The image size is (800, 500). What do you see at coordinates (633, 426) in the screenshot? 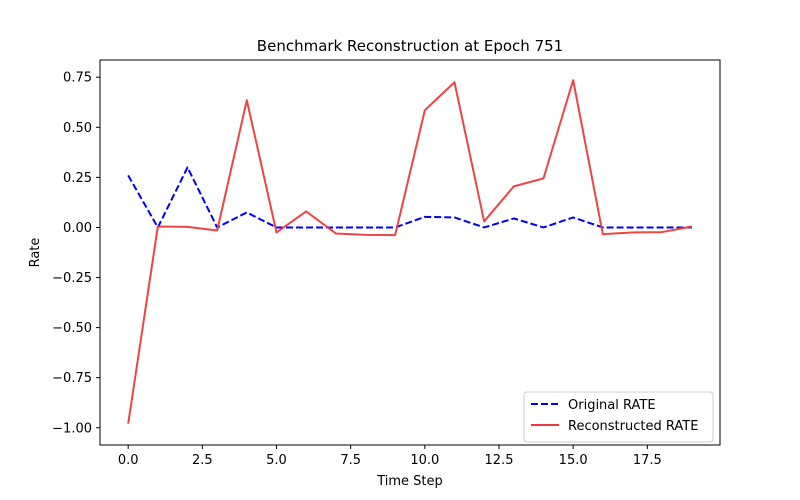
I see `legend-label-reconstructed: Reconstructed RATE` at bounding box center [633, 426].